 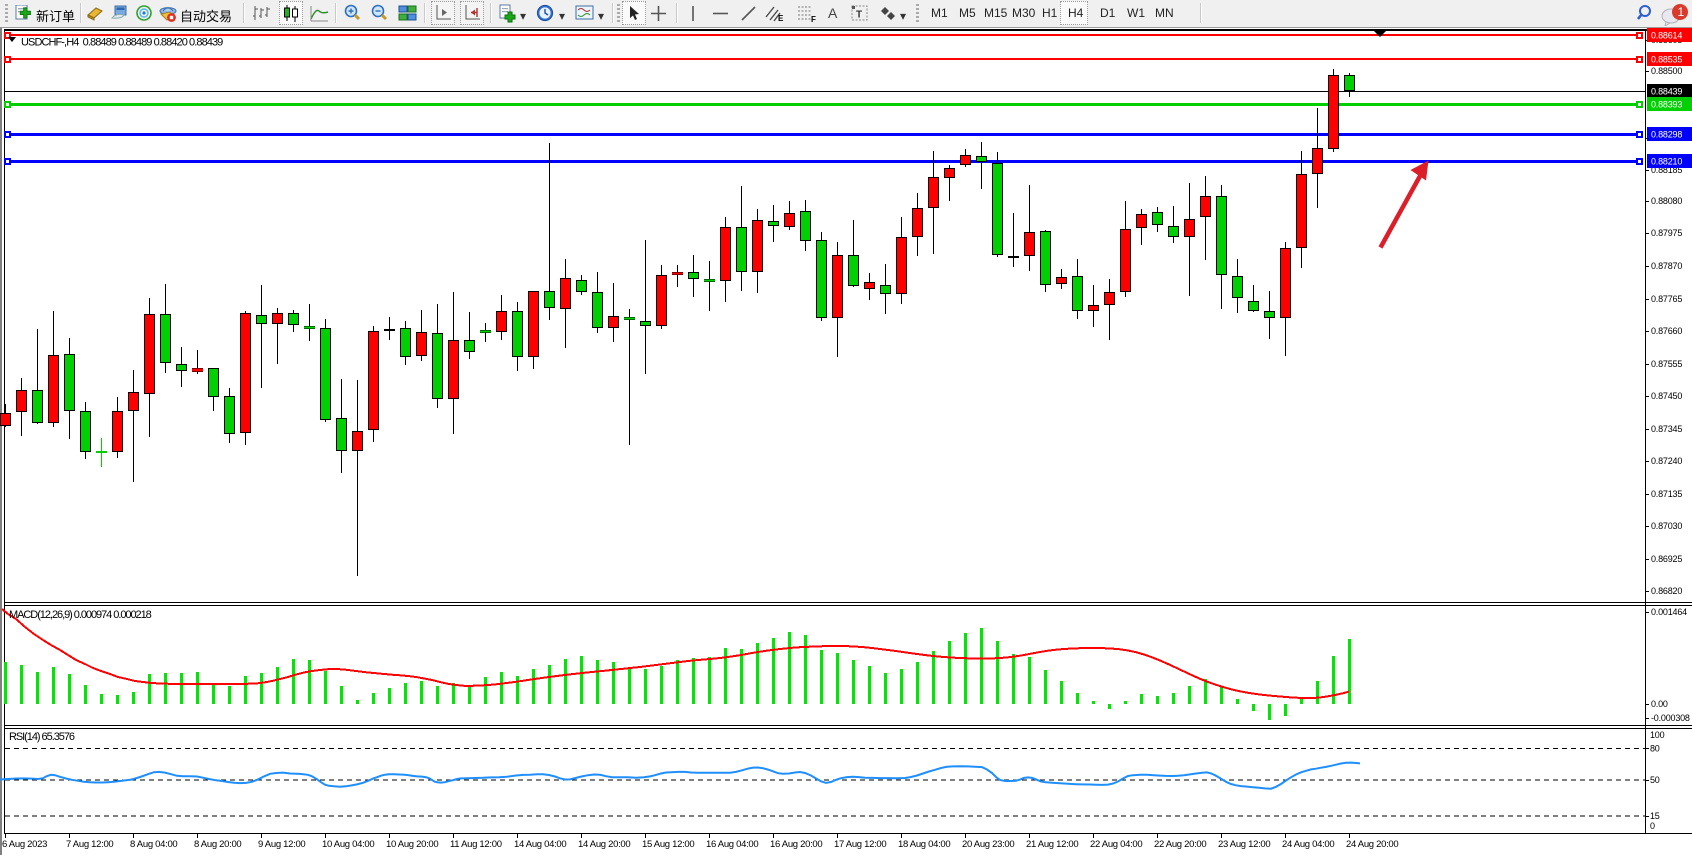 What do you see at coordinates (859, 15) in the screenshot?
I see `svg-text: T` at bounding box center [859, 15].